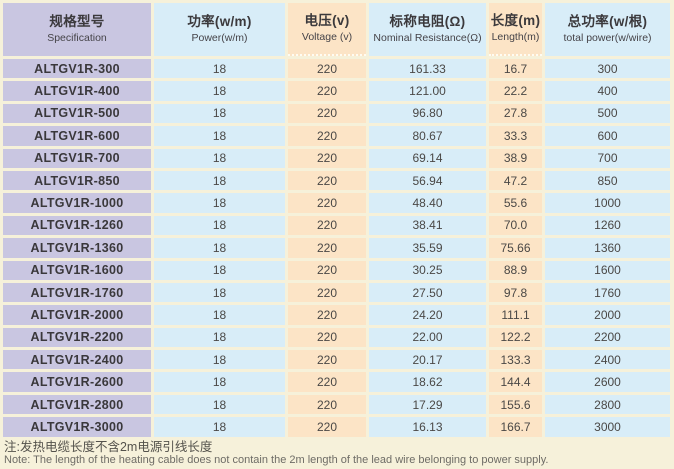 This screenshot has width=674, height=469. What do you see at coordinates (77, 37) in the screenshot?
I see `column-header-en: Specification` at bounding box center [77, 37].